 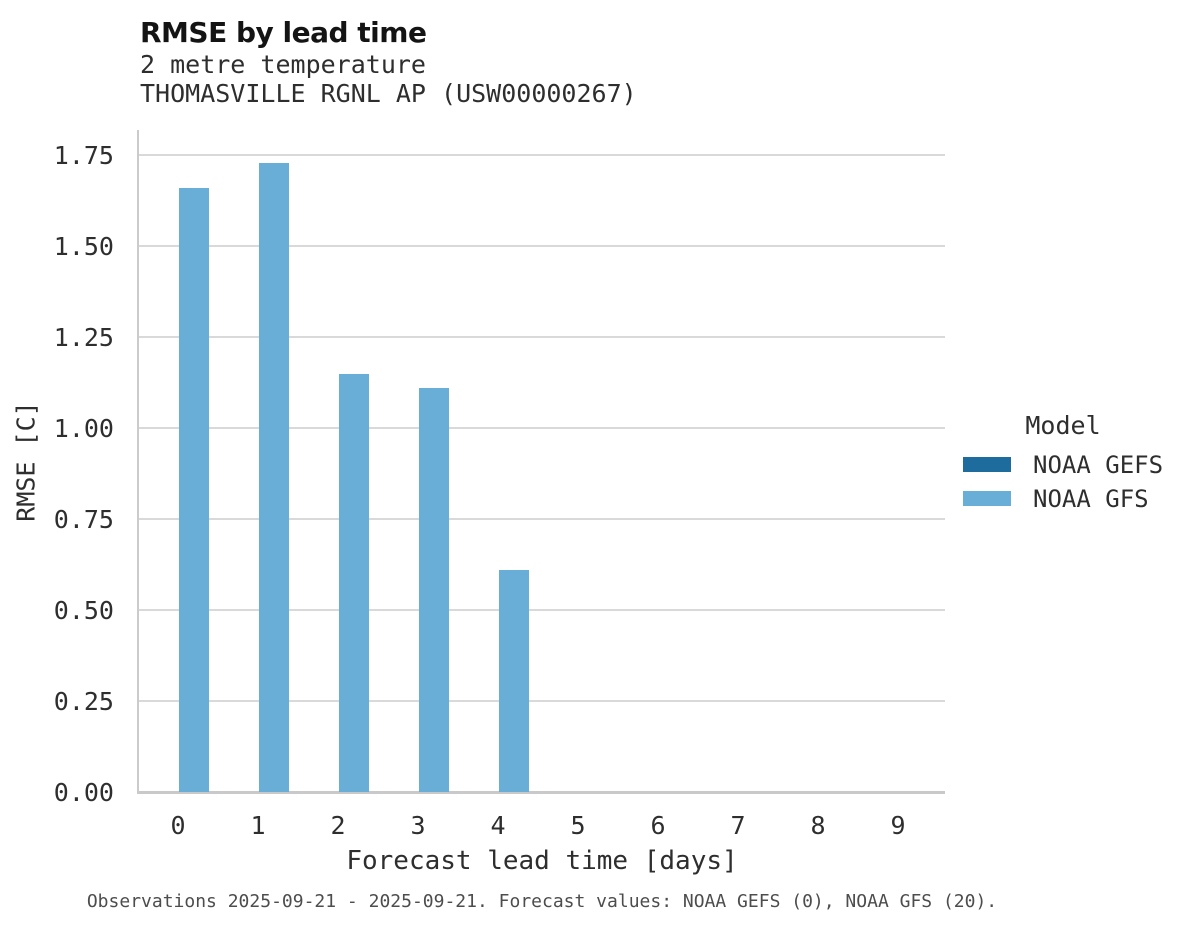 What do you see at coordinates (83, 520) in the screenshot?
I see `y-tick-label: 0.75` at bounding box center [83, 520].